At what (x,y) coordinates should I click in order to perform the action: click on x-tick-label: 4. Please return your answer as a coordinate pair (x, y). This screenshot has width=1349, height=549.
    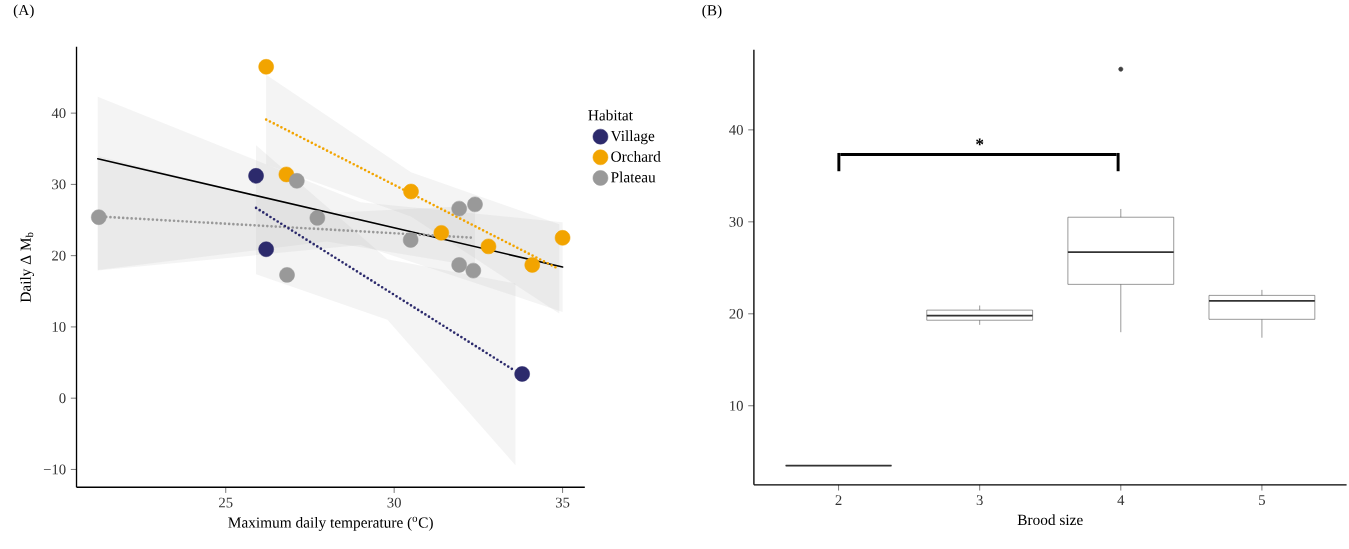
    Looking at the image, I should click on (1121, 500).